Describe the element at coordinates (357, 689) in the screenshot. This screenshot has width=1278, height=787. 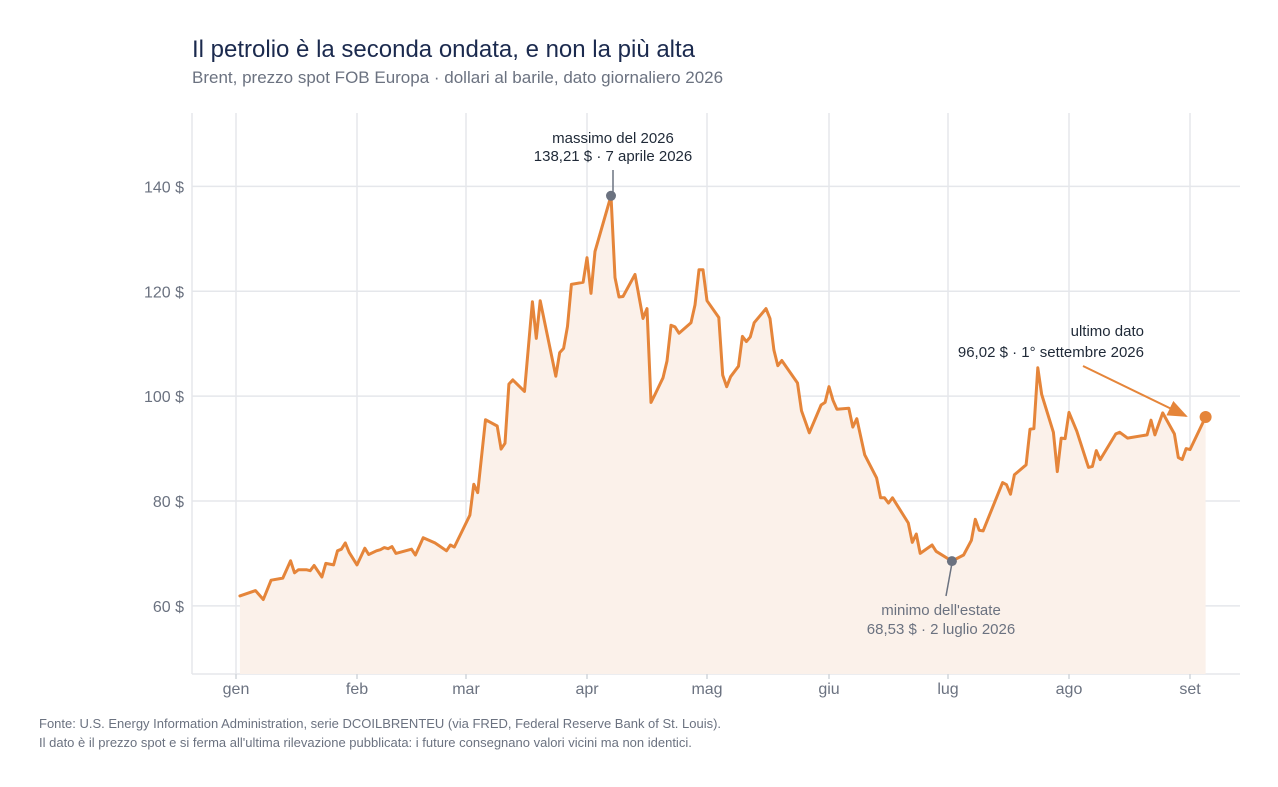
I see `x-tick-label: feb` at that location.